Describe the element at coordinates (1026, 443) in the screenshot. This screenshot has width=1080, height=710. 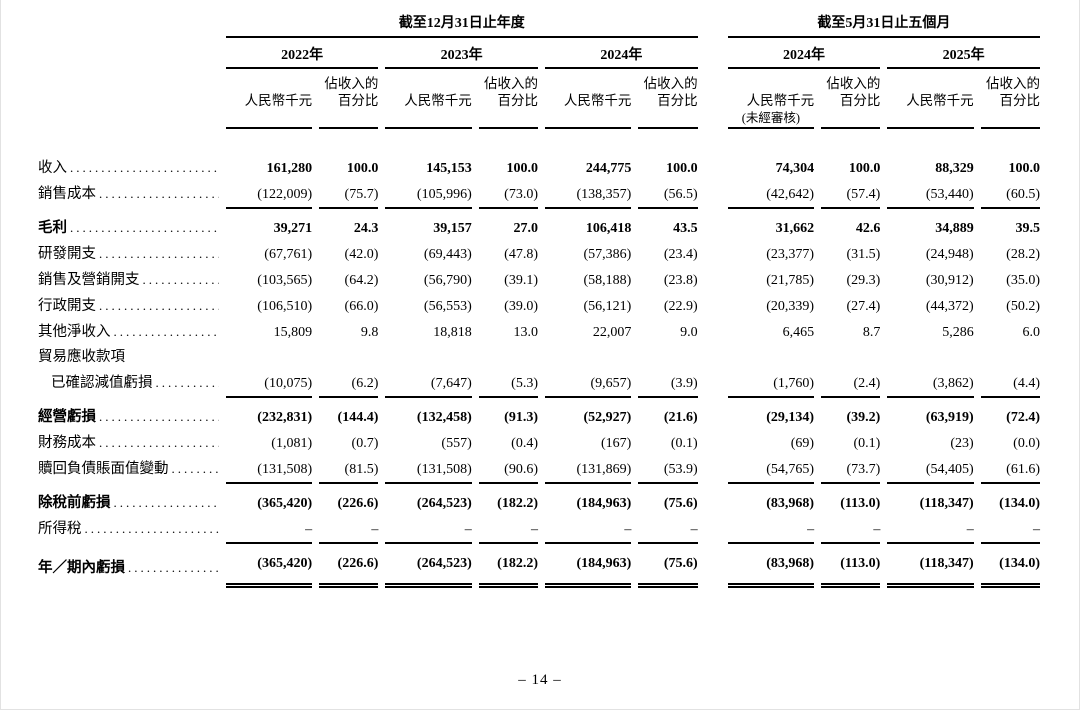
I see `percent-cell: (0.0)` at that location.